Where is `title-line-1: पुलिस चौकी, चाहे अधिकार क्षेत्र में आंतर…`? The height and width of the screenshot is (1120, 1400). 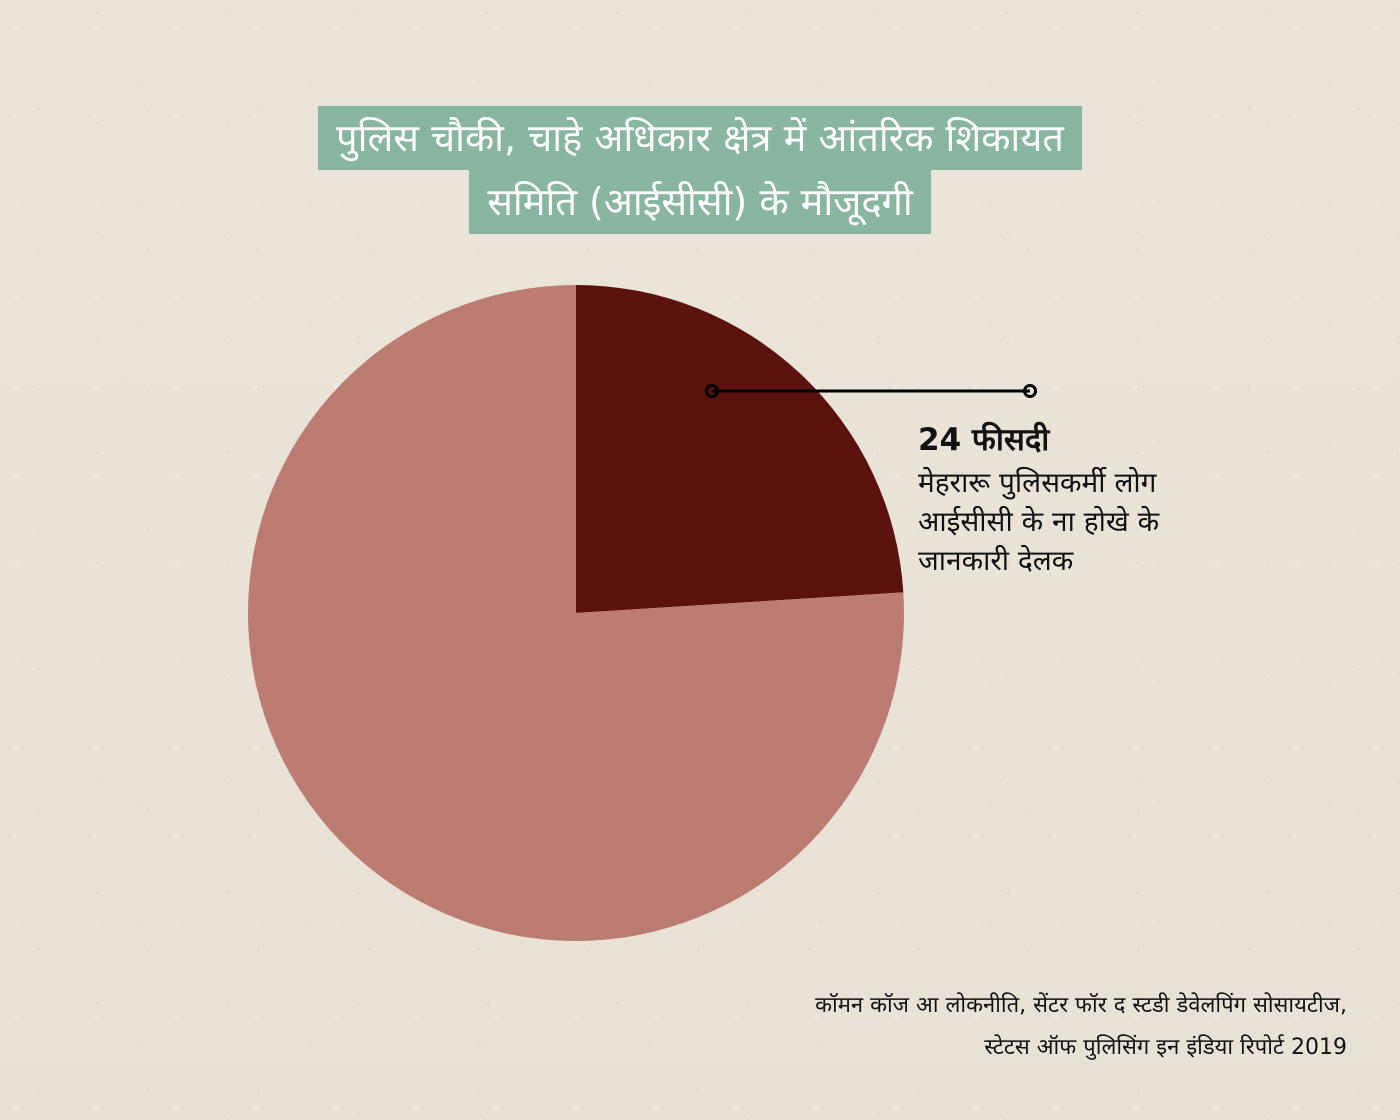
title-line-1: पुलिस चौकी, चाहे अधिकार क्षेत्र में आंतर… is located at coordinates (700, 138).